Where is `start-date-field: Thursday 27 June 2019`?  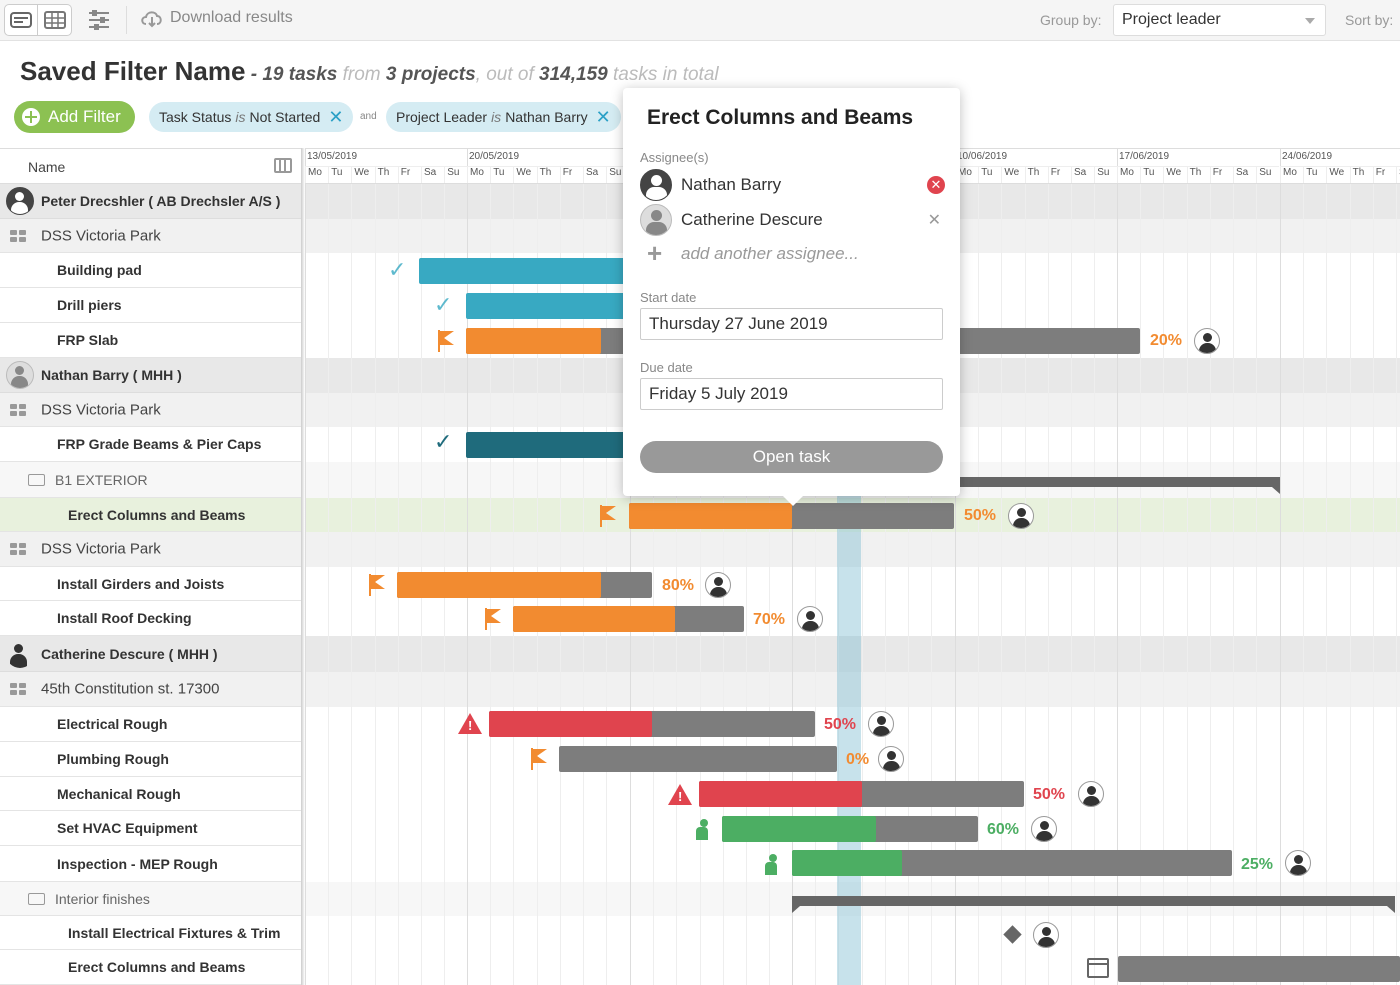
start-date-field: Thursday 27 June 2019 is located at coordinates (791, 324).